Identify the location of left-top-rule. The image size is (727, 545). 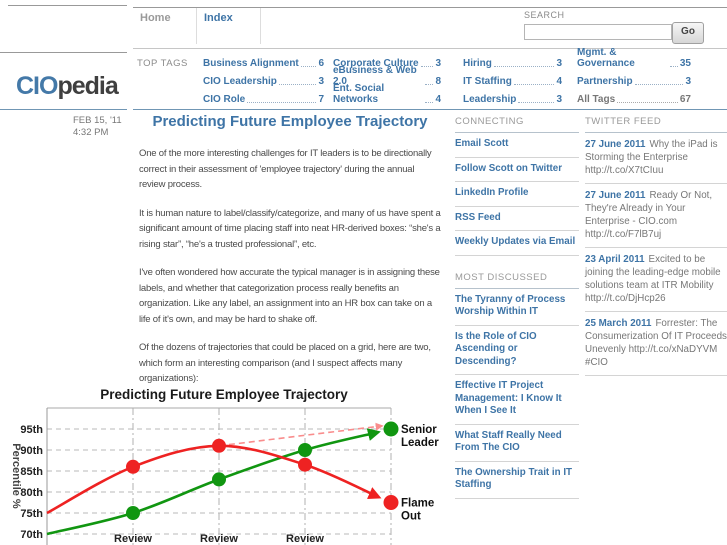
(67, 5).